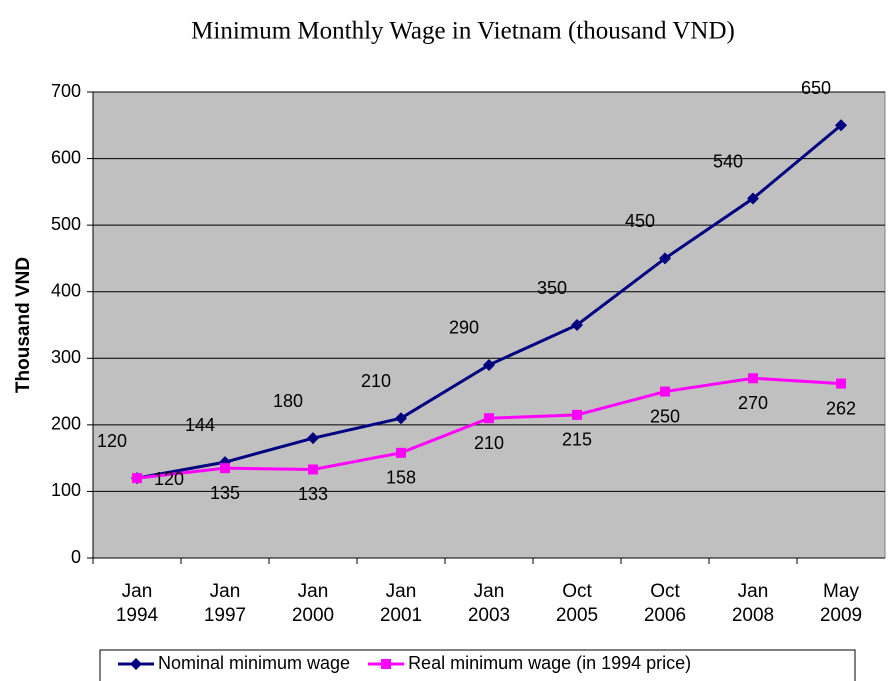 Image resolution: width=896 pixels, height=681 pixels. What do you see at coordinates (552, 288) in the screenshot?
I see `data-label: 350` at bounding box center [552, 288].